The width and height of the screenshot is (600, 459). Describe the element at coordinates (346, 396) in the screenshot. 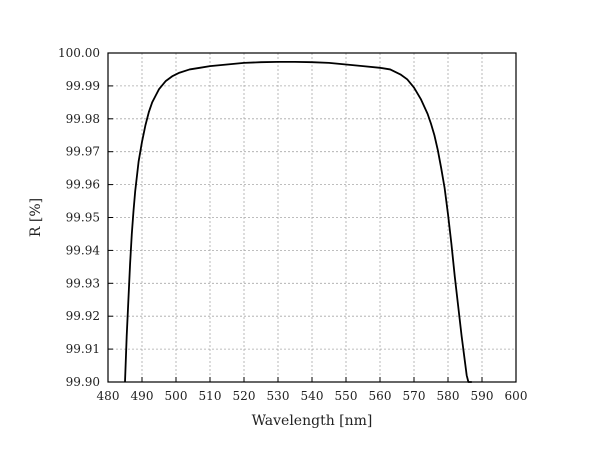

I see `x-tick-label: 550` at that location.